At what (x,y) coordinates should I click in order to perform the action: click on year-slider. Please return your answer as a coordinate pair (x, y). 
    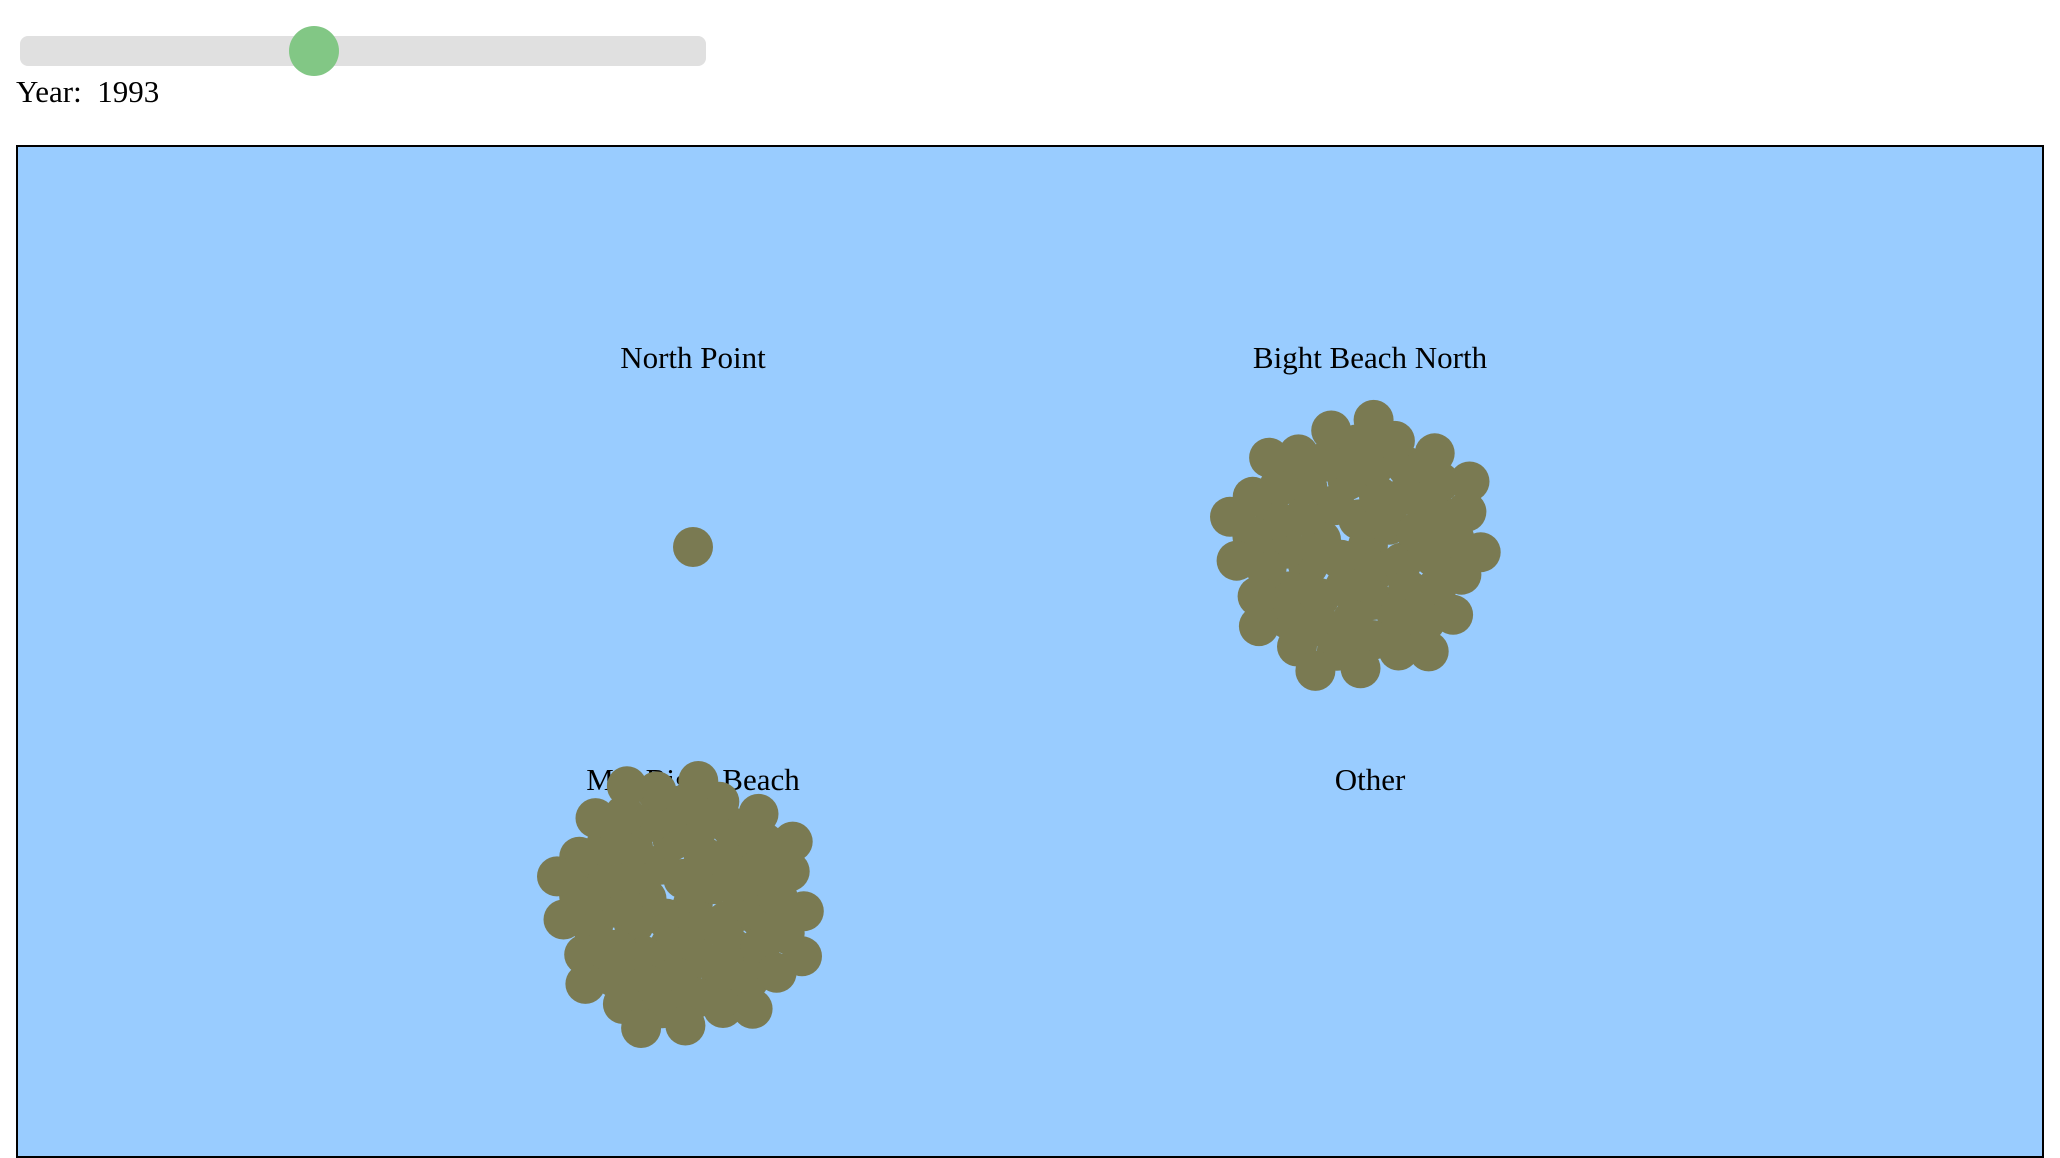
    Looking at the image, I should click on (363, 51).